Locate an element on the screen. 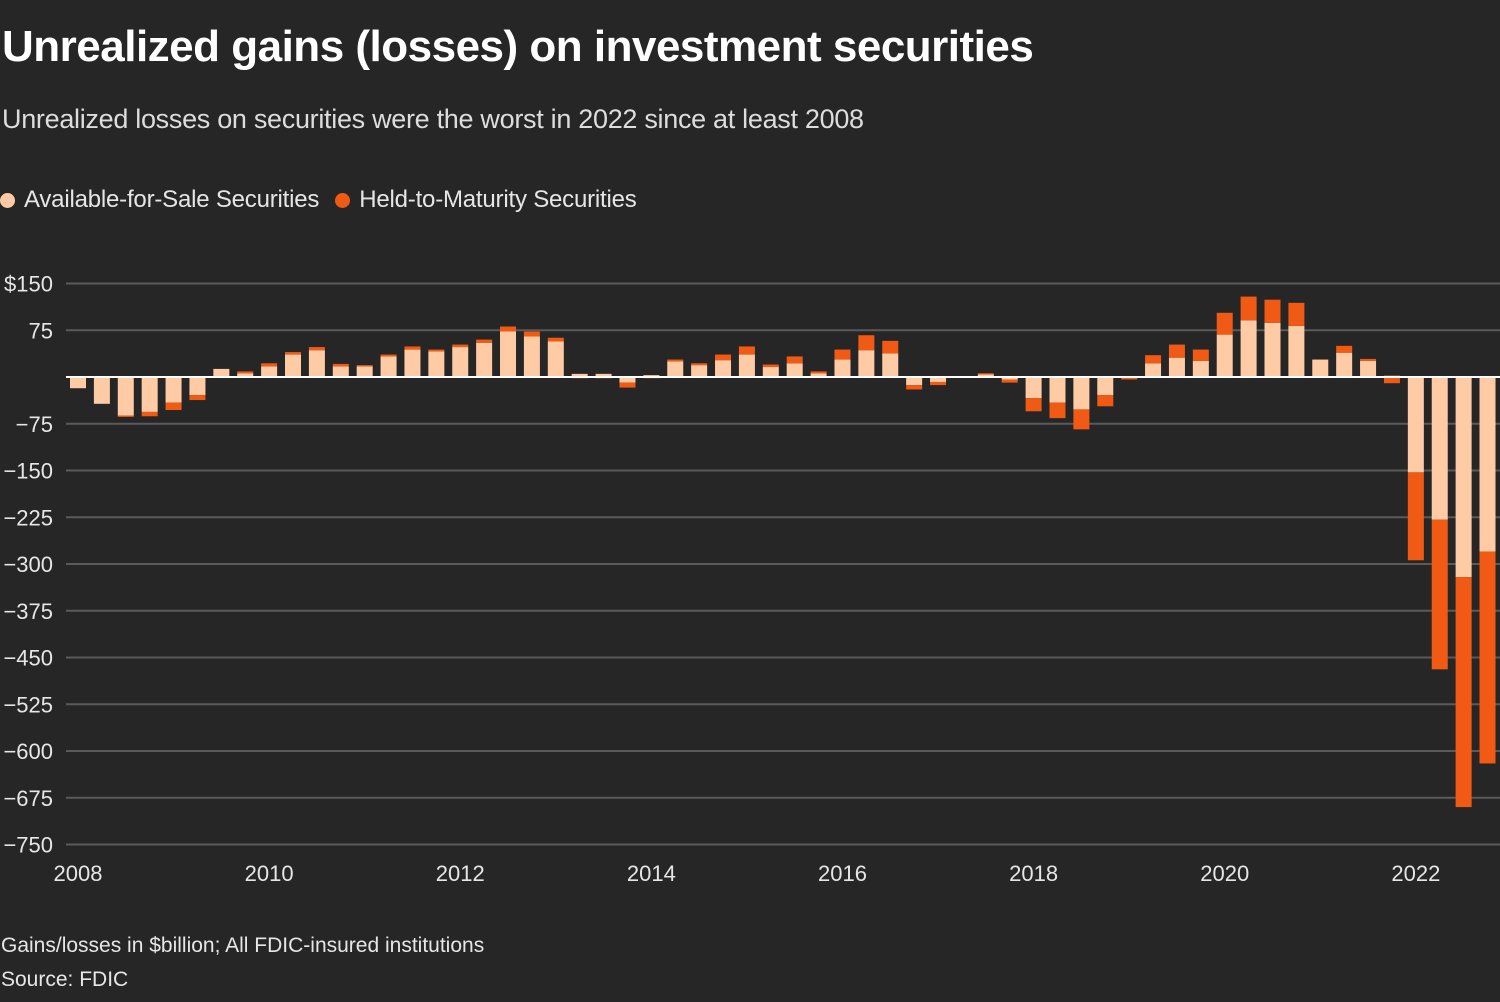 The height and width of the screenshot is (1002, 1500). y-tick-label: −450 is located at coordinates (28, 658).